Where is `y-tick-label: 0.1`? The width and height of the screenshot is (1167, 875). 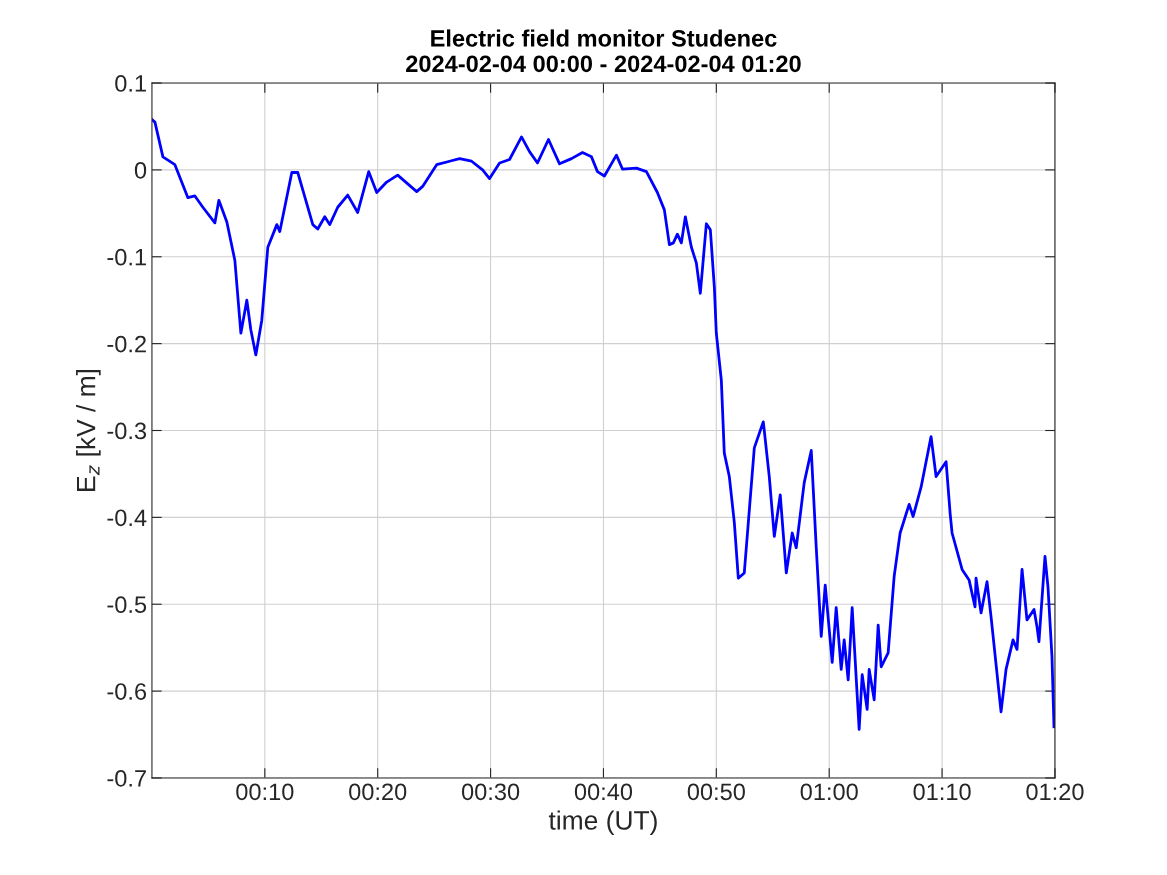
y-tick-label: 0.1 is located at coordinates (130, 83).